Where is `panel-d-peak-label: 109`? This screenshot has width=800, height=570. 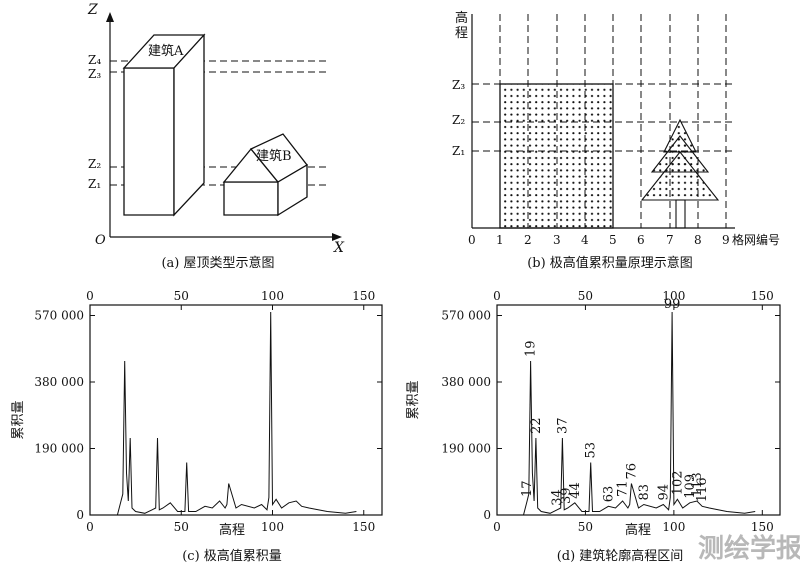 panel-d-peak-label: 109 is located at coordinates (690, 486).